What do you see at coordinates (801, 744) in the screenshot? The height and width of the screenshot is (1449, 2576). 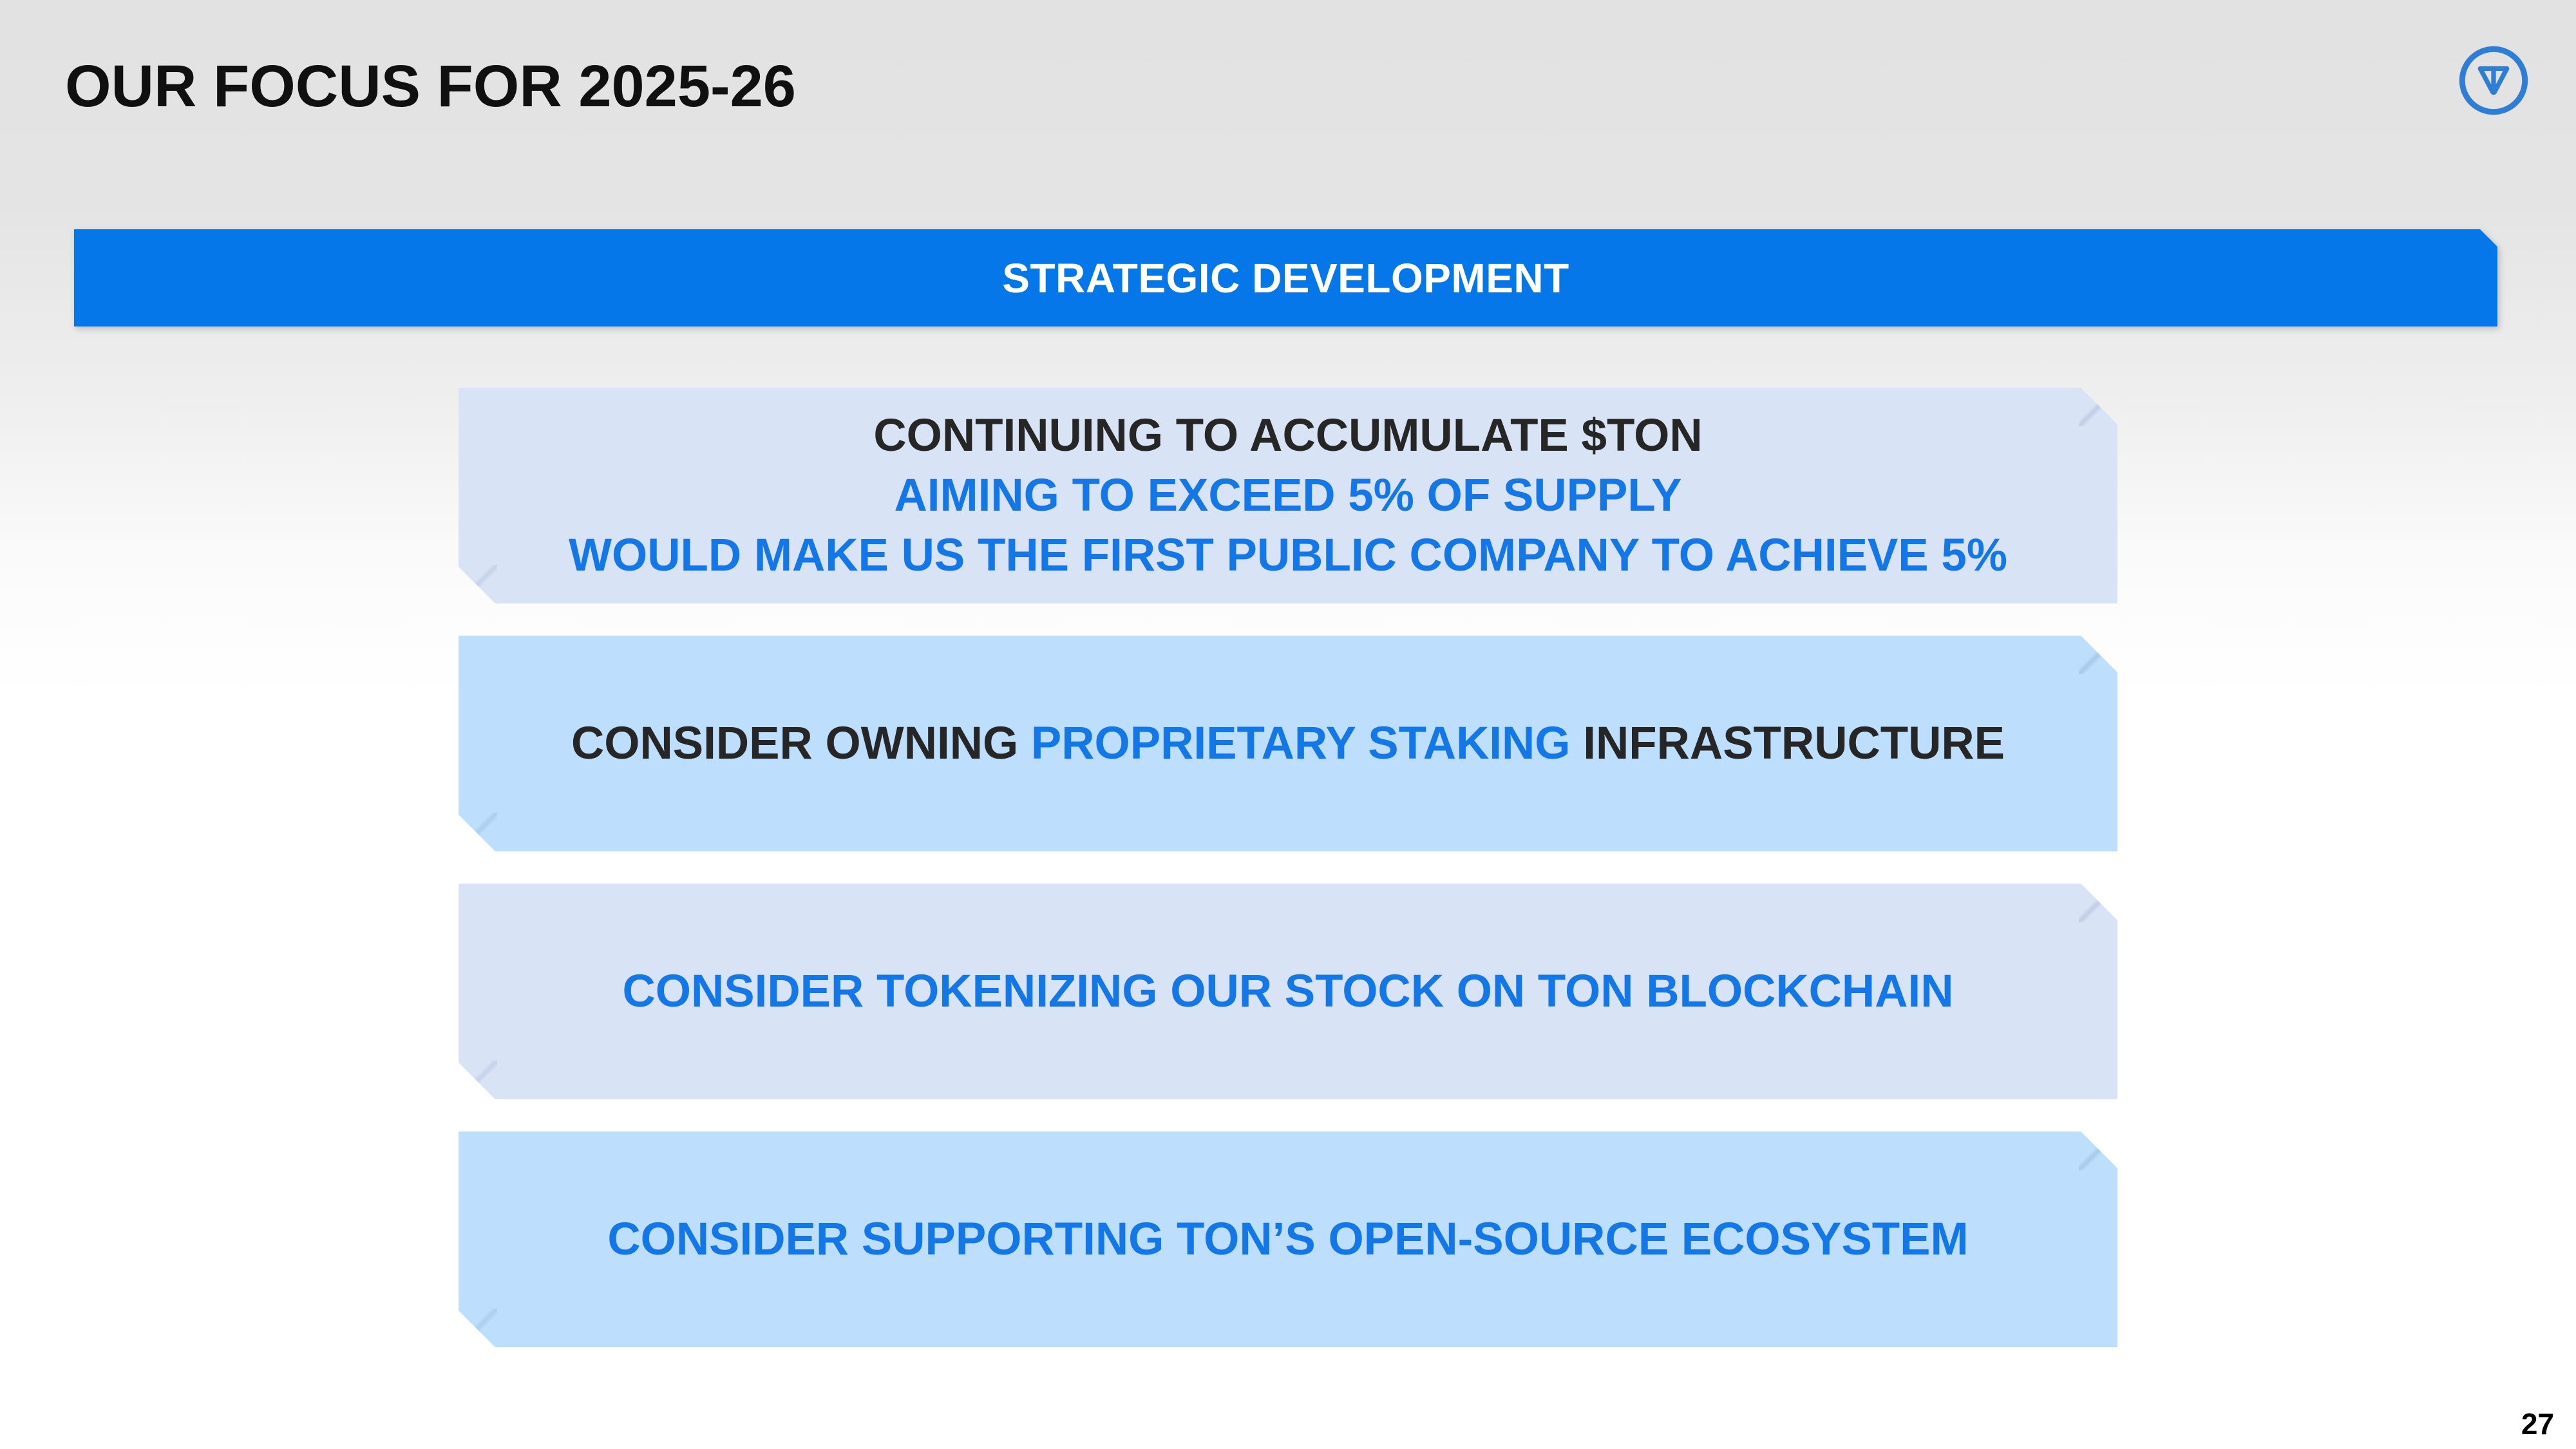 I see `box-text-segment: CONSIDER OWNING` at bounding box center [801, 744].